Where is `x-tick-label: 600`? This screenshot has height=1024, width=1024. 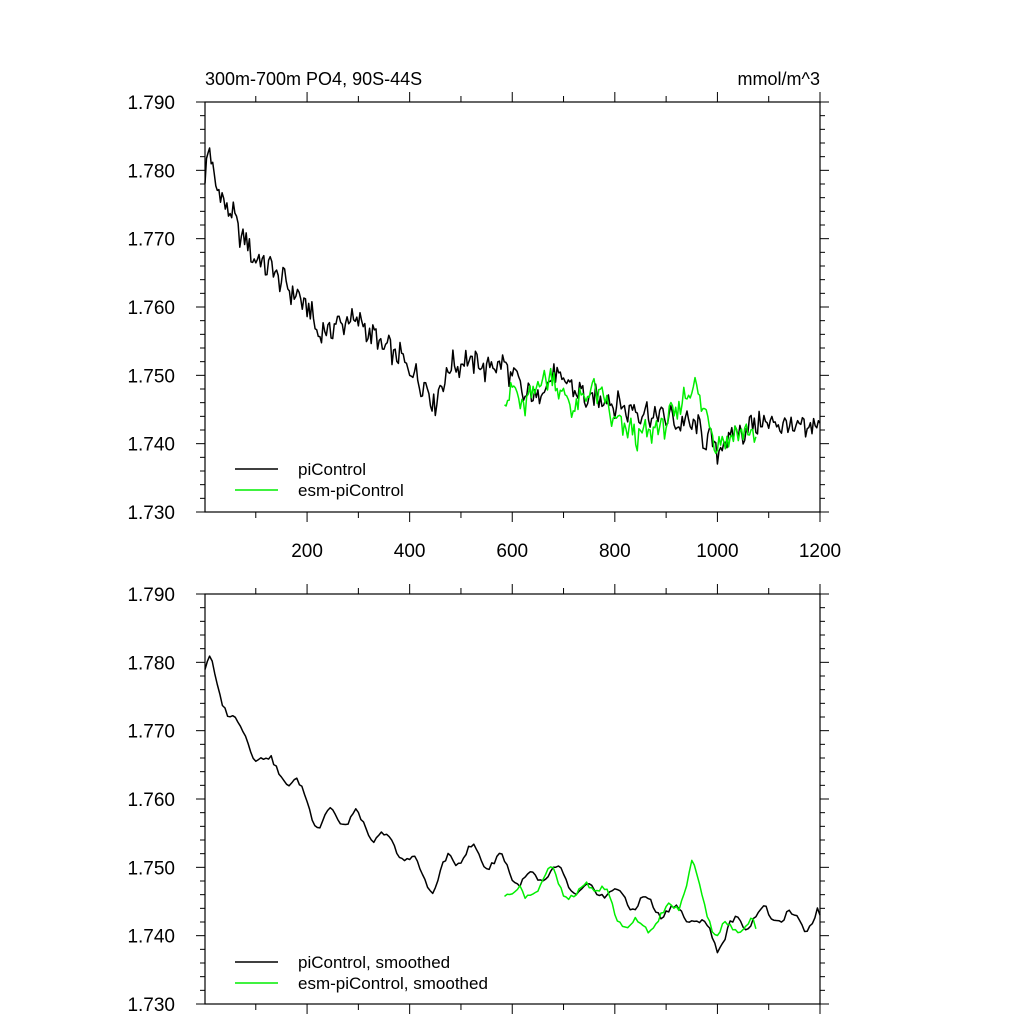
x-tick-label: 600 is located at coordinates (512, 551).